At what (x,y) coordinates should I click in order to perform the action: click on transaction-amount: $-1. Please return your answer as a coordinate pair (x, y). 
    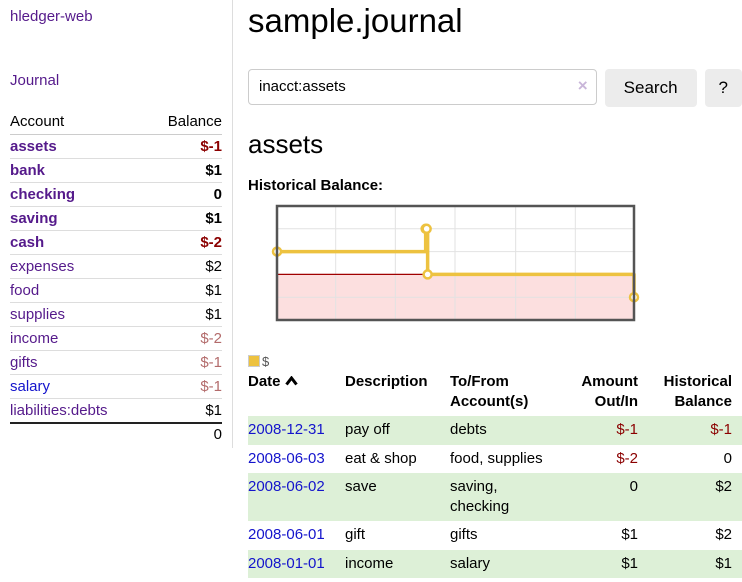
    Looking at the image, I should click on (604, 430).